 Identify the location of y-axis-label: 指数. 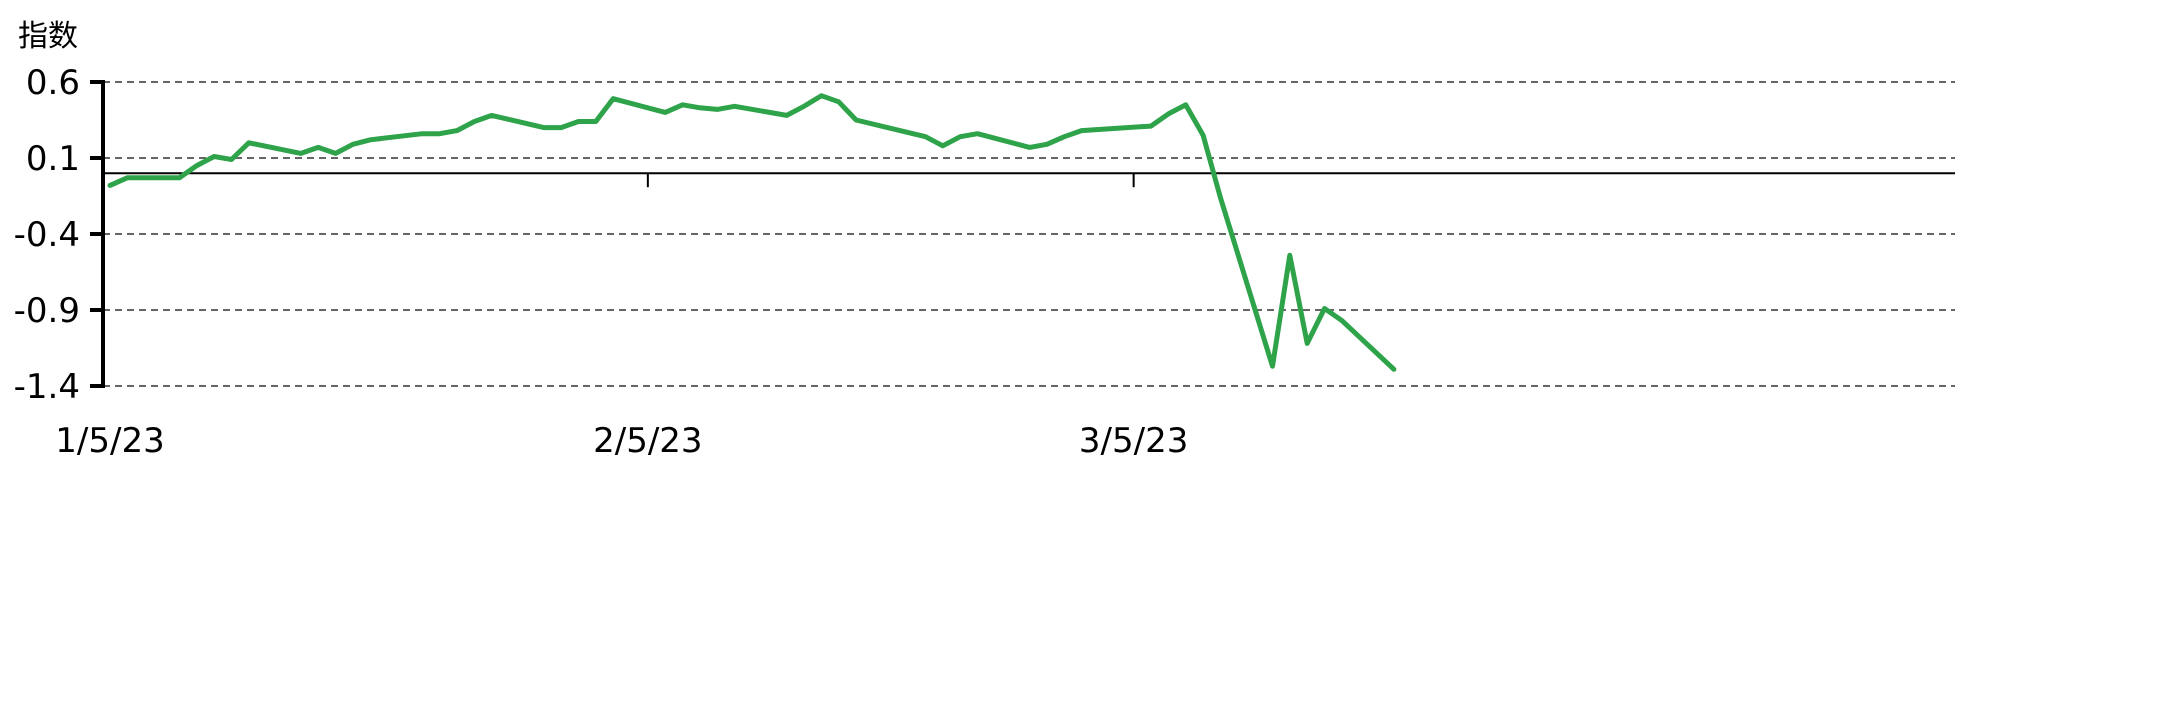
(48, 36).